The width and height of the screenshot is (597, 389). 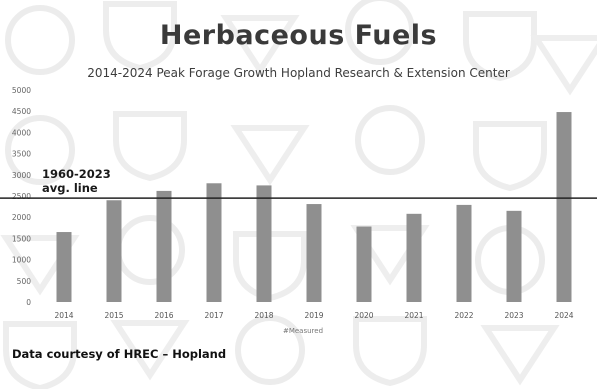 What do you see at coordinates (513, 315) in the screenshot?
I see `x-tick-label: 2023` at bounding box center [513, 315].